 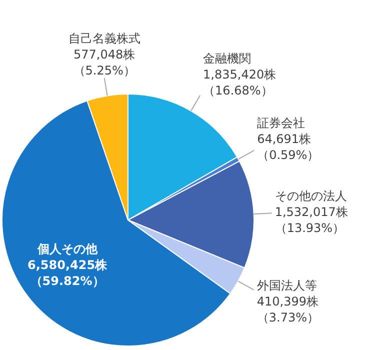 I want to click on slice-label: その他の法人, so click(x=310, y=195).